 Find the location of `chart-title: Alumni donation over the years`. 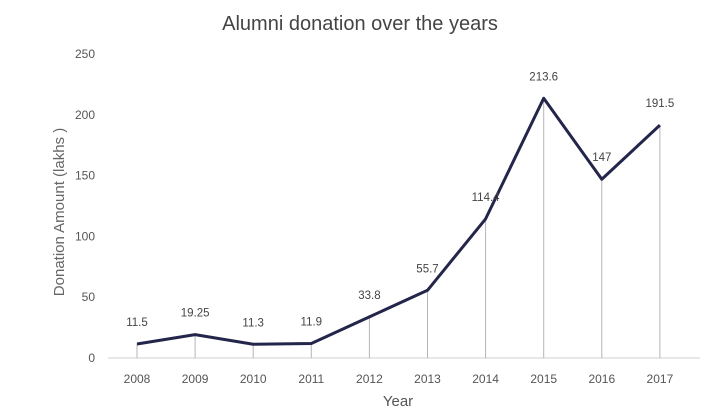

chart-title: Alumni donation over the years is located at coordinates (360, 24).